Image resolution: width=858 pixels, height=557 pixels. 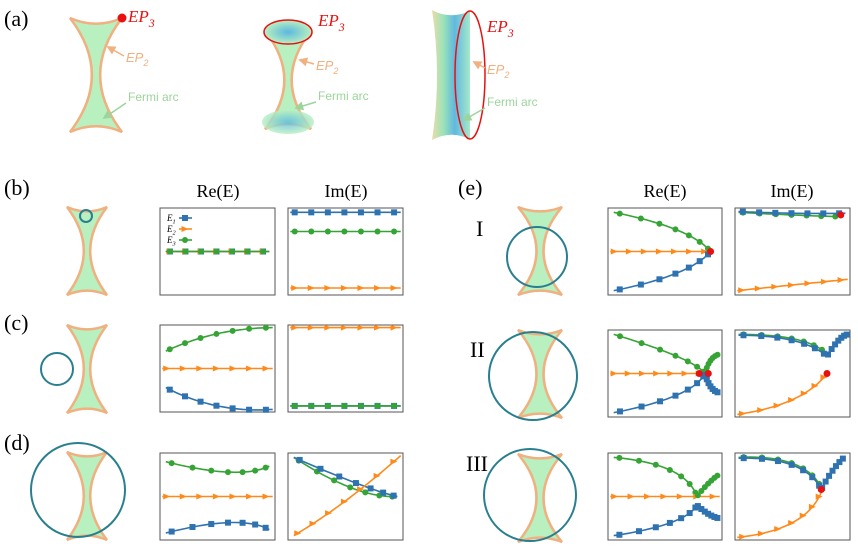 What do you see at coordinates (477, 349) in the screenshot?
I see `roman-label: II` at bounding box center [477, 349].